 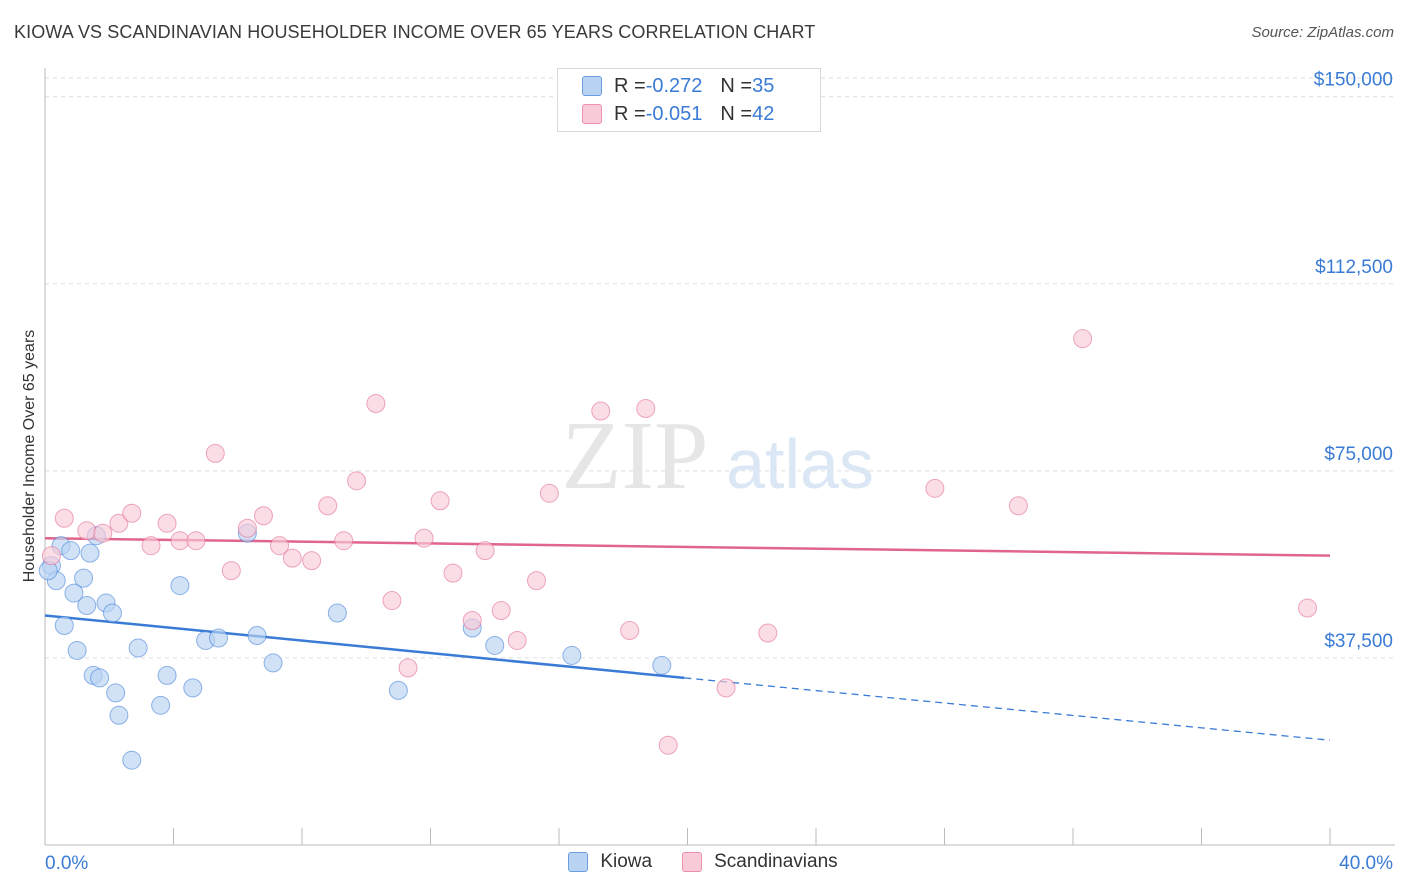 I want to click on legend-swatch-kiowa, so click(x=578, y=862).